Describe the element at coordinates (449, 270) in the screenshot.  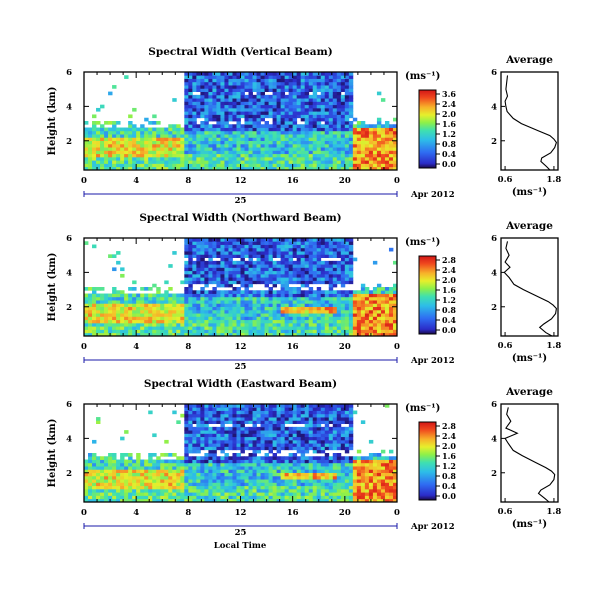
I see `colorbar-tick-label: 2.4` at that location.